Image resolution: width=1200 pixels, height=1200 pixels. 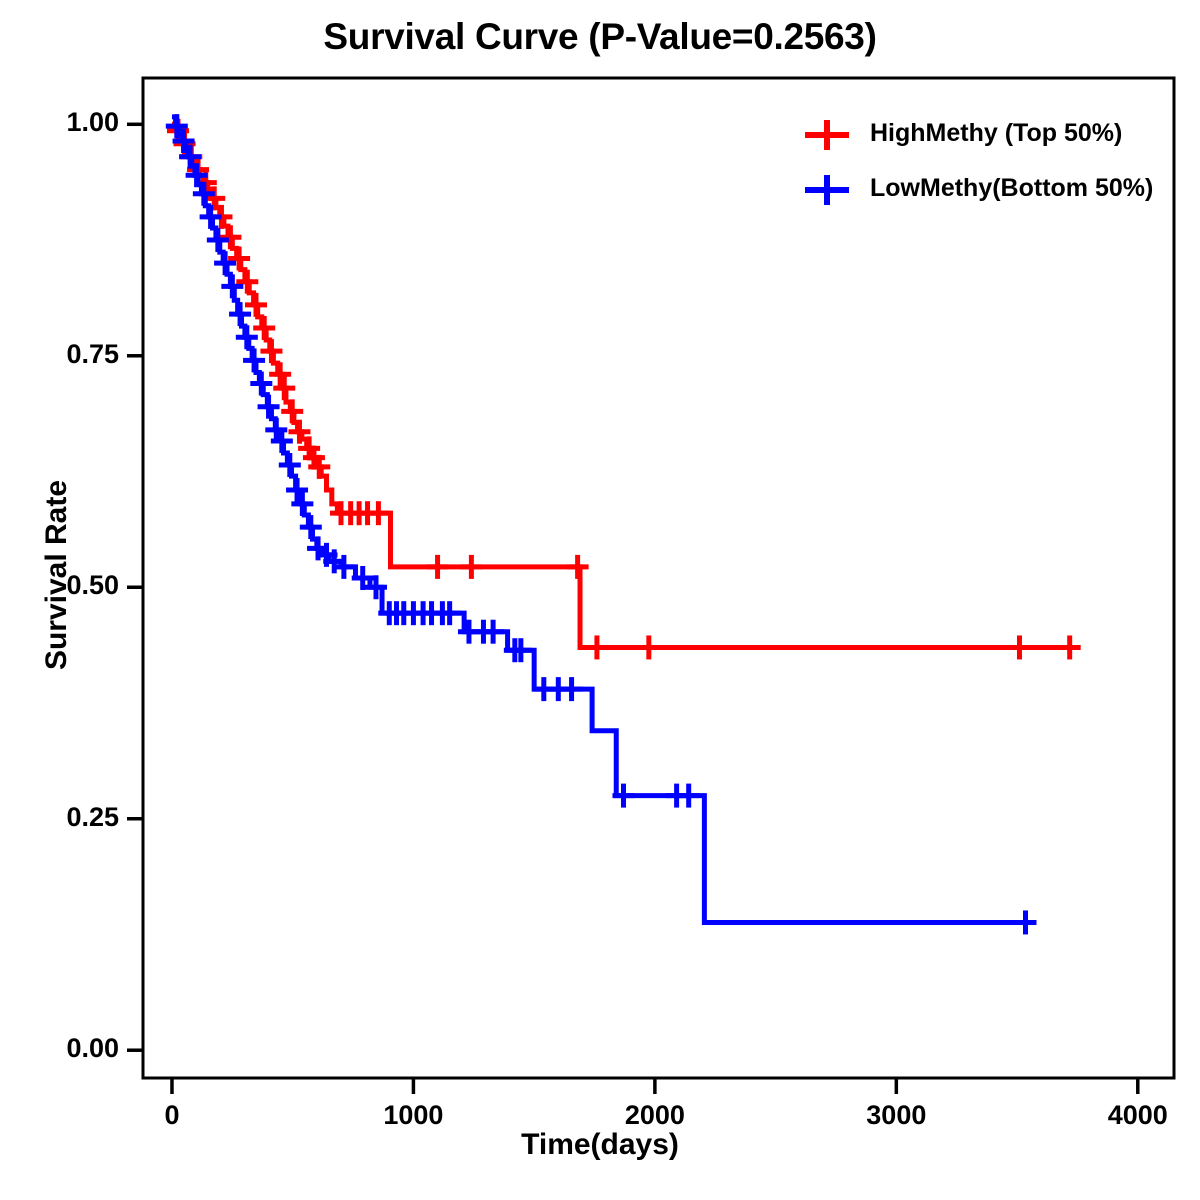 I want to click on x-tick-label-0: 0, so click(x=172, y=1115).